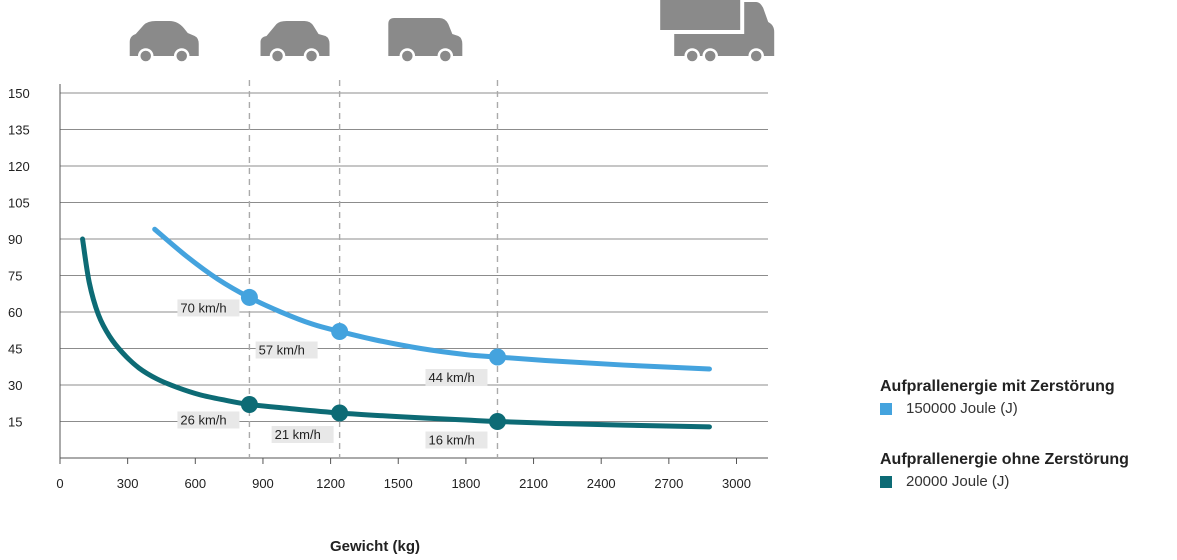  I want to click on y-tick-75: 75, so click(15, 276).